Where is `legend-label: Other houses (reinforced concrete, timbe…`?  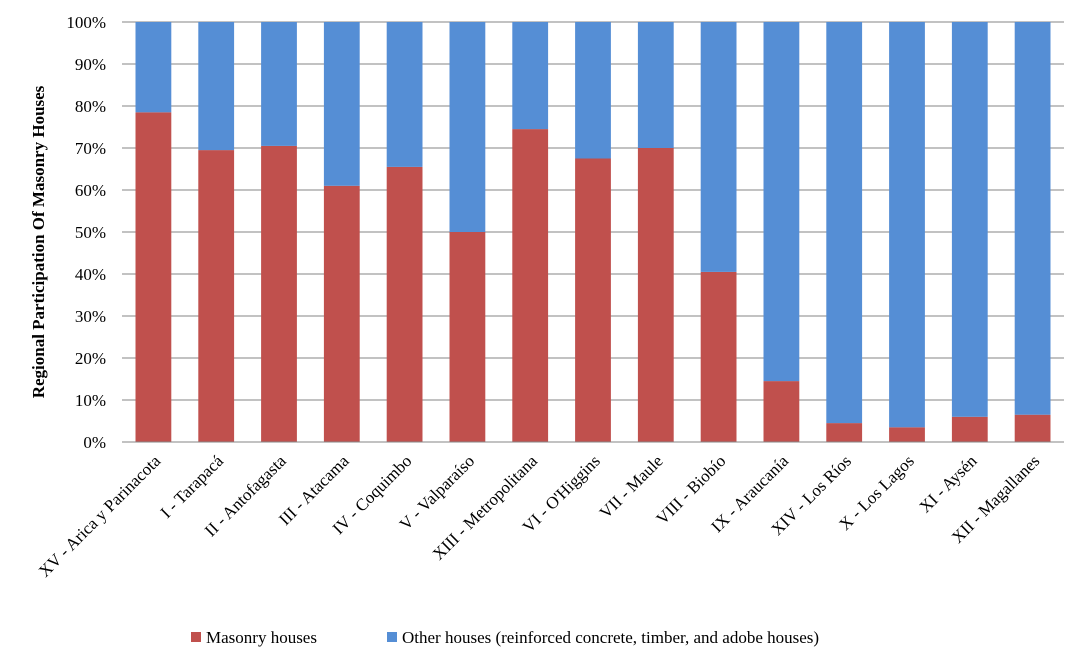 legend-label: Other houses (reinforced concrete, timbe… is located at coordinates (610, 637).